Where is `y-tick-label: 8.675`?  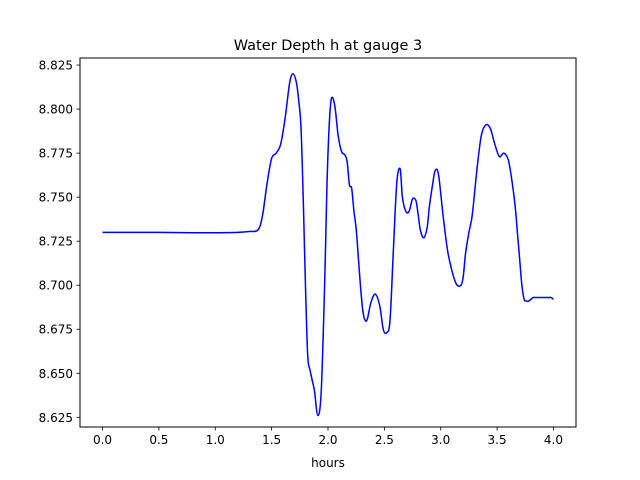
y-tick-label: 8.675 is located at coordinates (56, 330).